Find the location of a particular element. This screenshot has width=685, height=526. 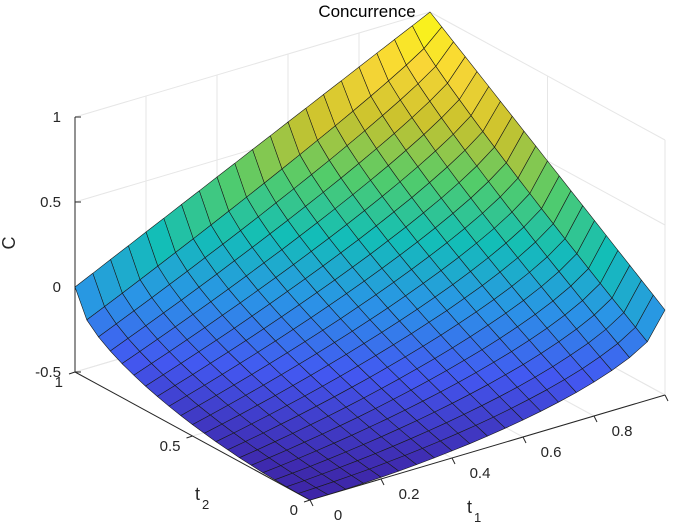

y-tick-label: 0 is located at coordinates (294, 510).